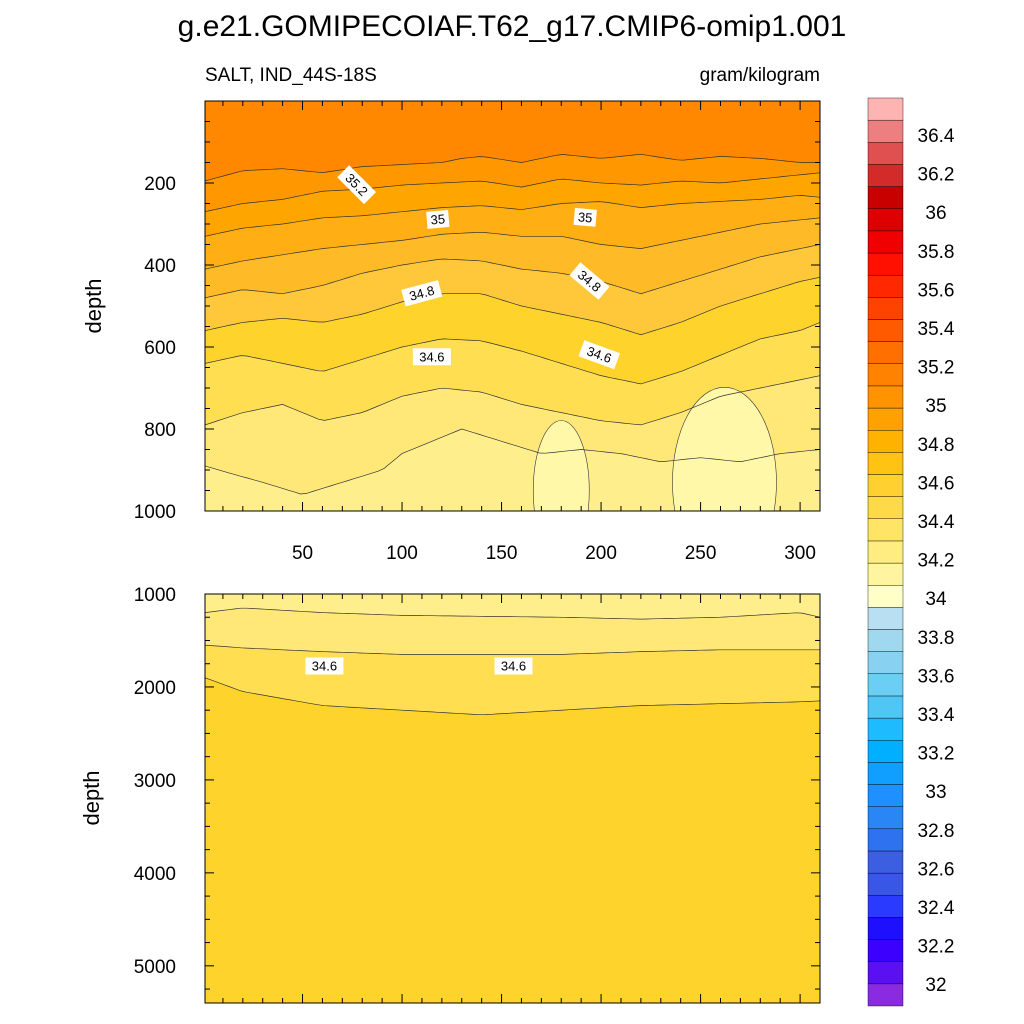 The height and width of the screenshot is (1024, 1024). I want to click on y-tick-label: 1000, so click(155, 595).